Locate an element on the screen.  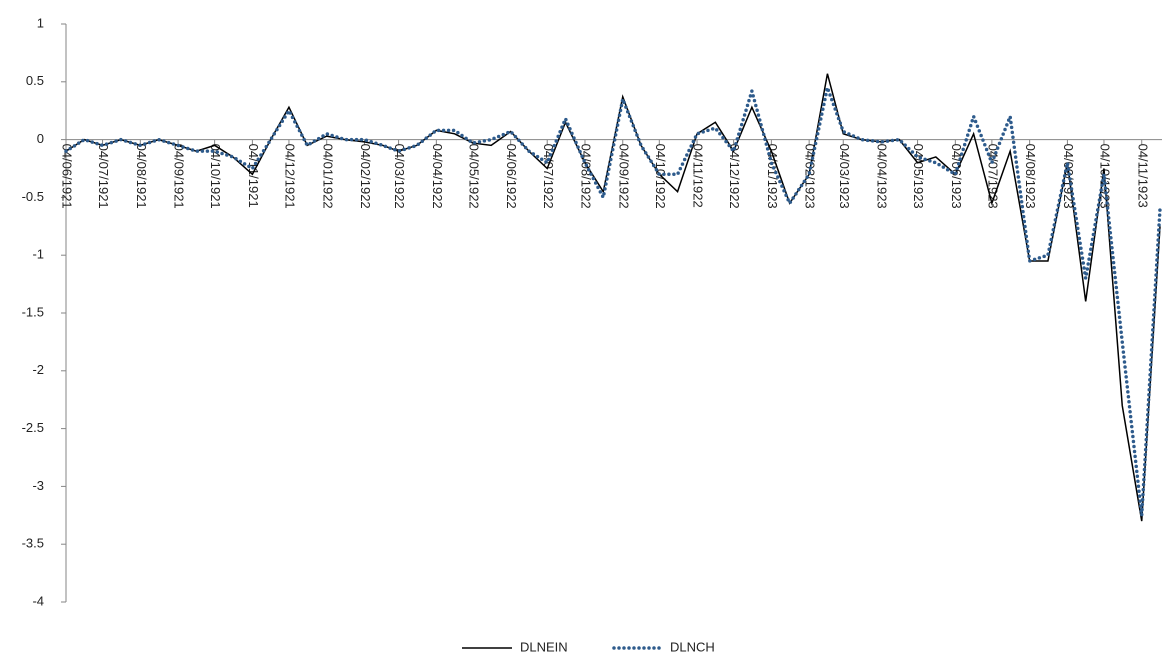
y-tick-label: -2.5 is located at coordinates (33, 427).